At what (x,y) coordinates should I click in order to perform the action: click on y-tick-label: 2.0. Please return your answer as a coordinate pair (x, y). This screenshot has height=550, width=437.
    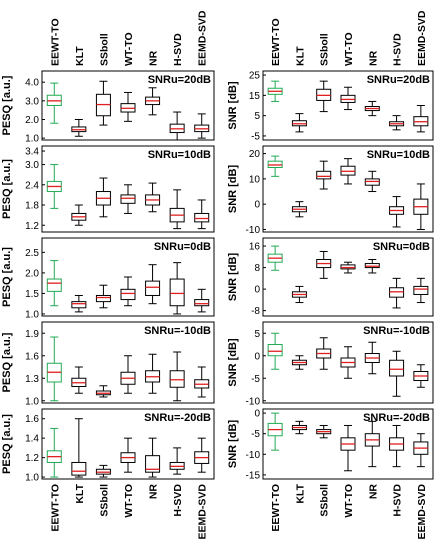
    Looking at the image, I should click on (32, 120).